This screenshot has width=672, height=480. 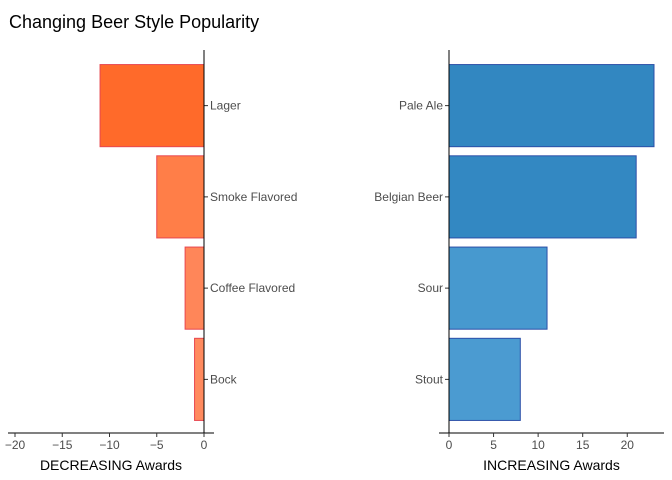 I want to click on chart-0-x-tick-label: −20, so click(x=15, y=445).